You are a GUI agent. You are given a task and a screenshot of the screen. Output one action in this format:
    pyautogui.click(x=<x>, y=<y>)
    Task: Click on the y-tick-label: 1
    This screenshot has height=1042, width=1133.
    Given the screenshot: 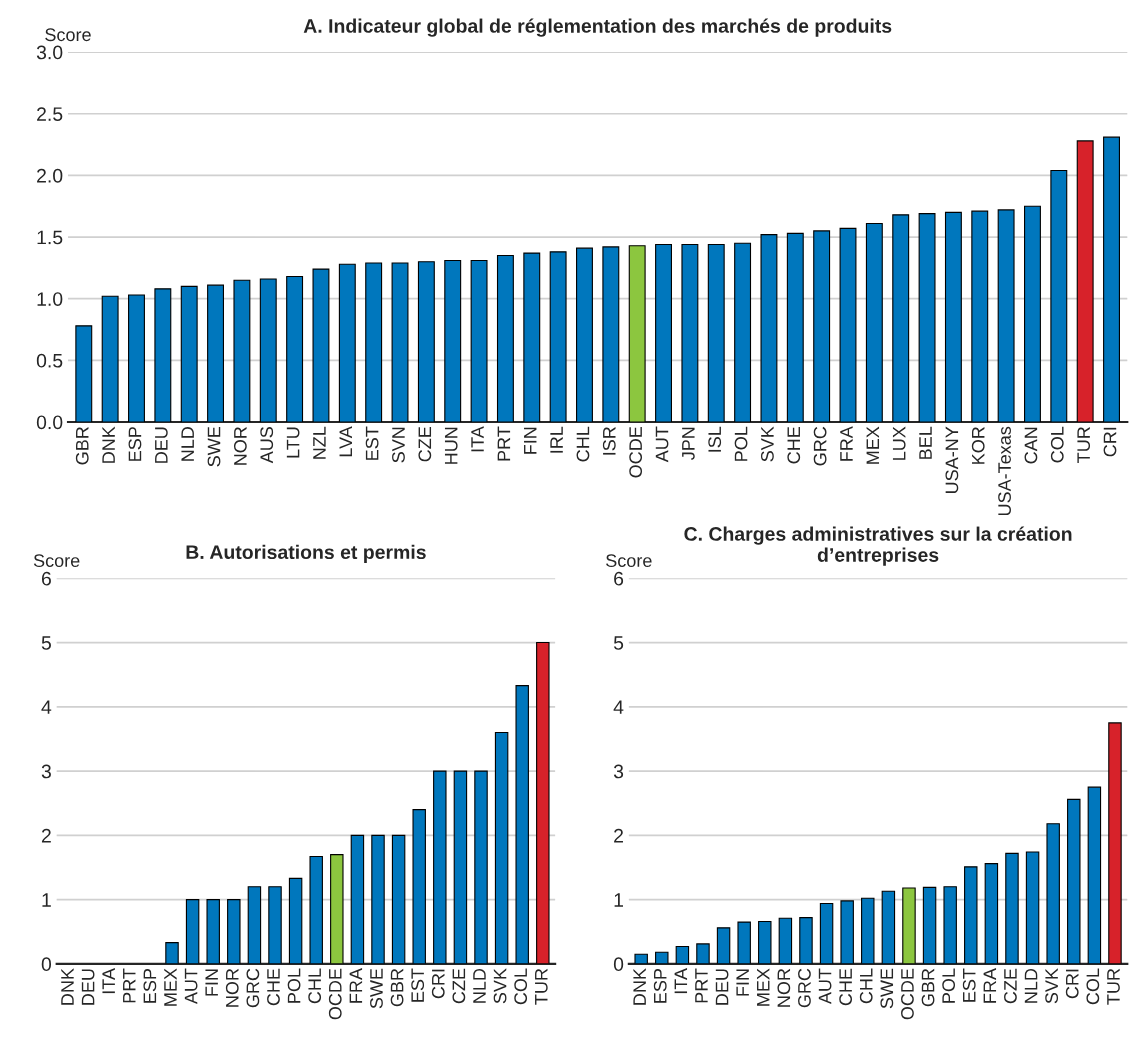 What is the action you would take?
    pyautogui.click(x=619, y=900)
    